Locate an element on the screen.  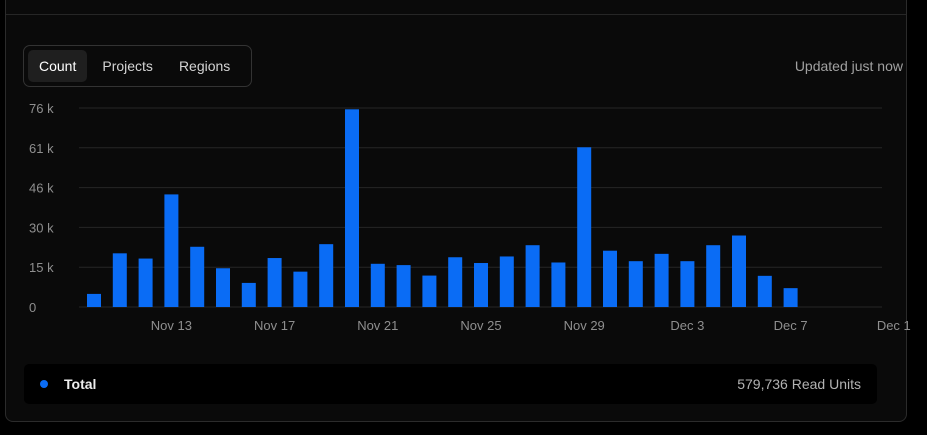
x-tick-label: Dec 7 is located at coordinates (791, 325).